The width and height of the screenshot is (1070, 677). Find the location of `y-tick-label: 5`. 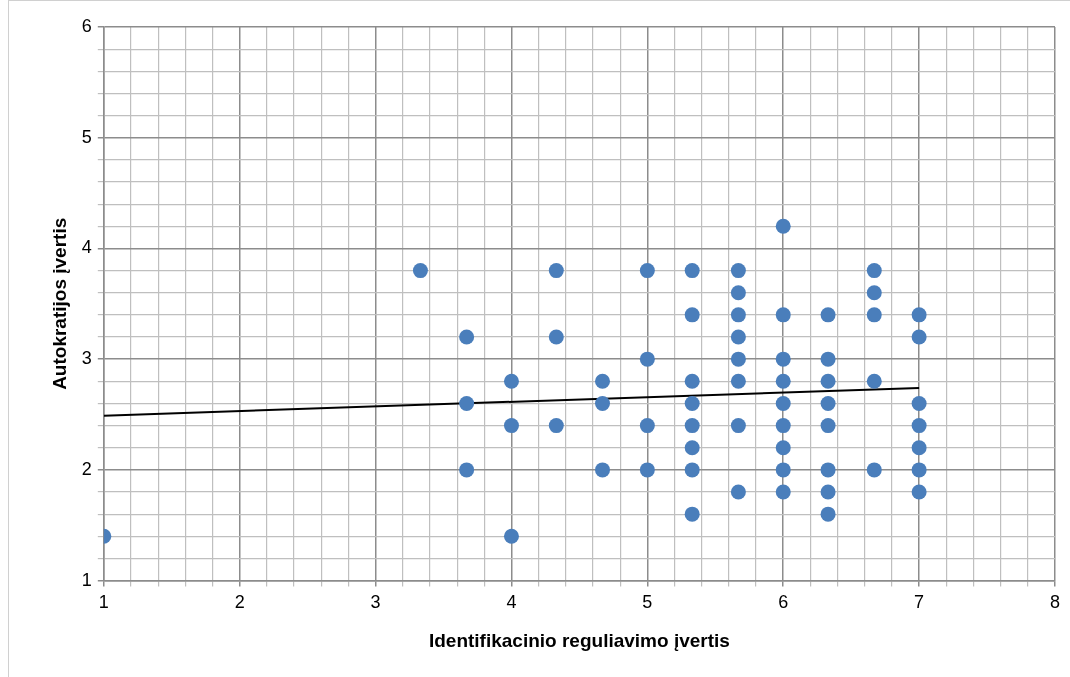

y-tick-label: 5 is located at coordinates (86, 136).